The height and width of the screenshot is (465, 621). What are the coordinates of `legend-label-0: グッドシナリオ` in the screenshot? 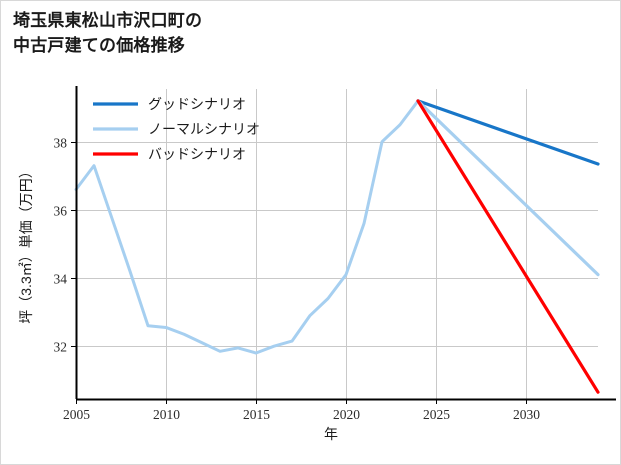 It's located at (197, 105).